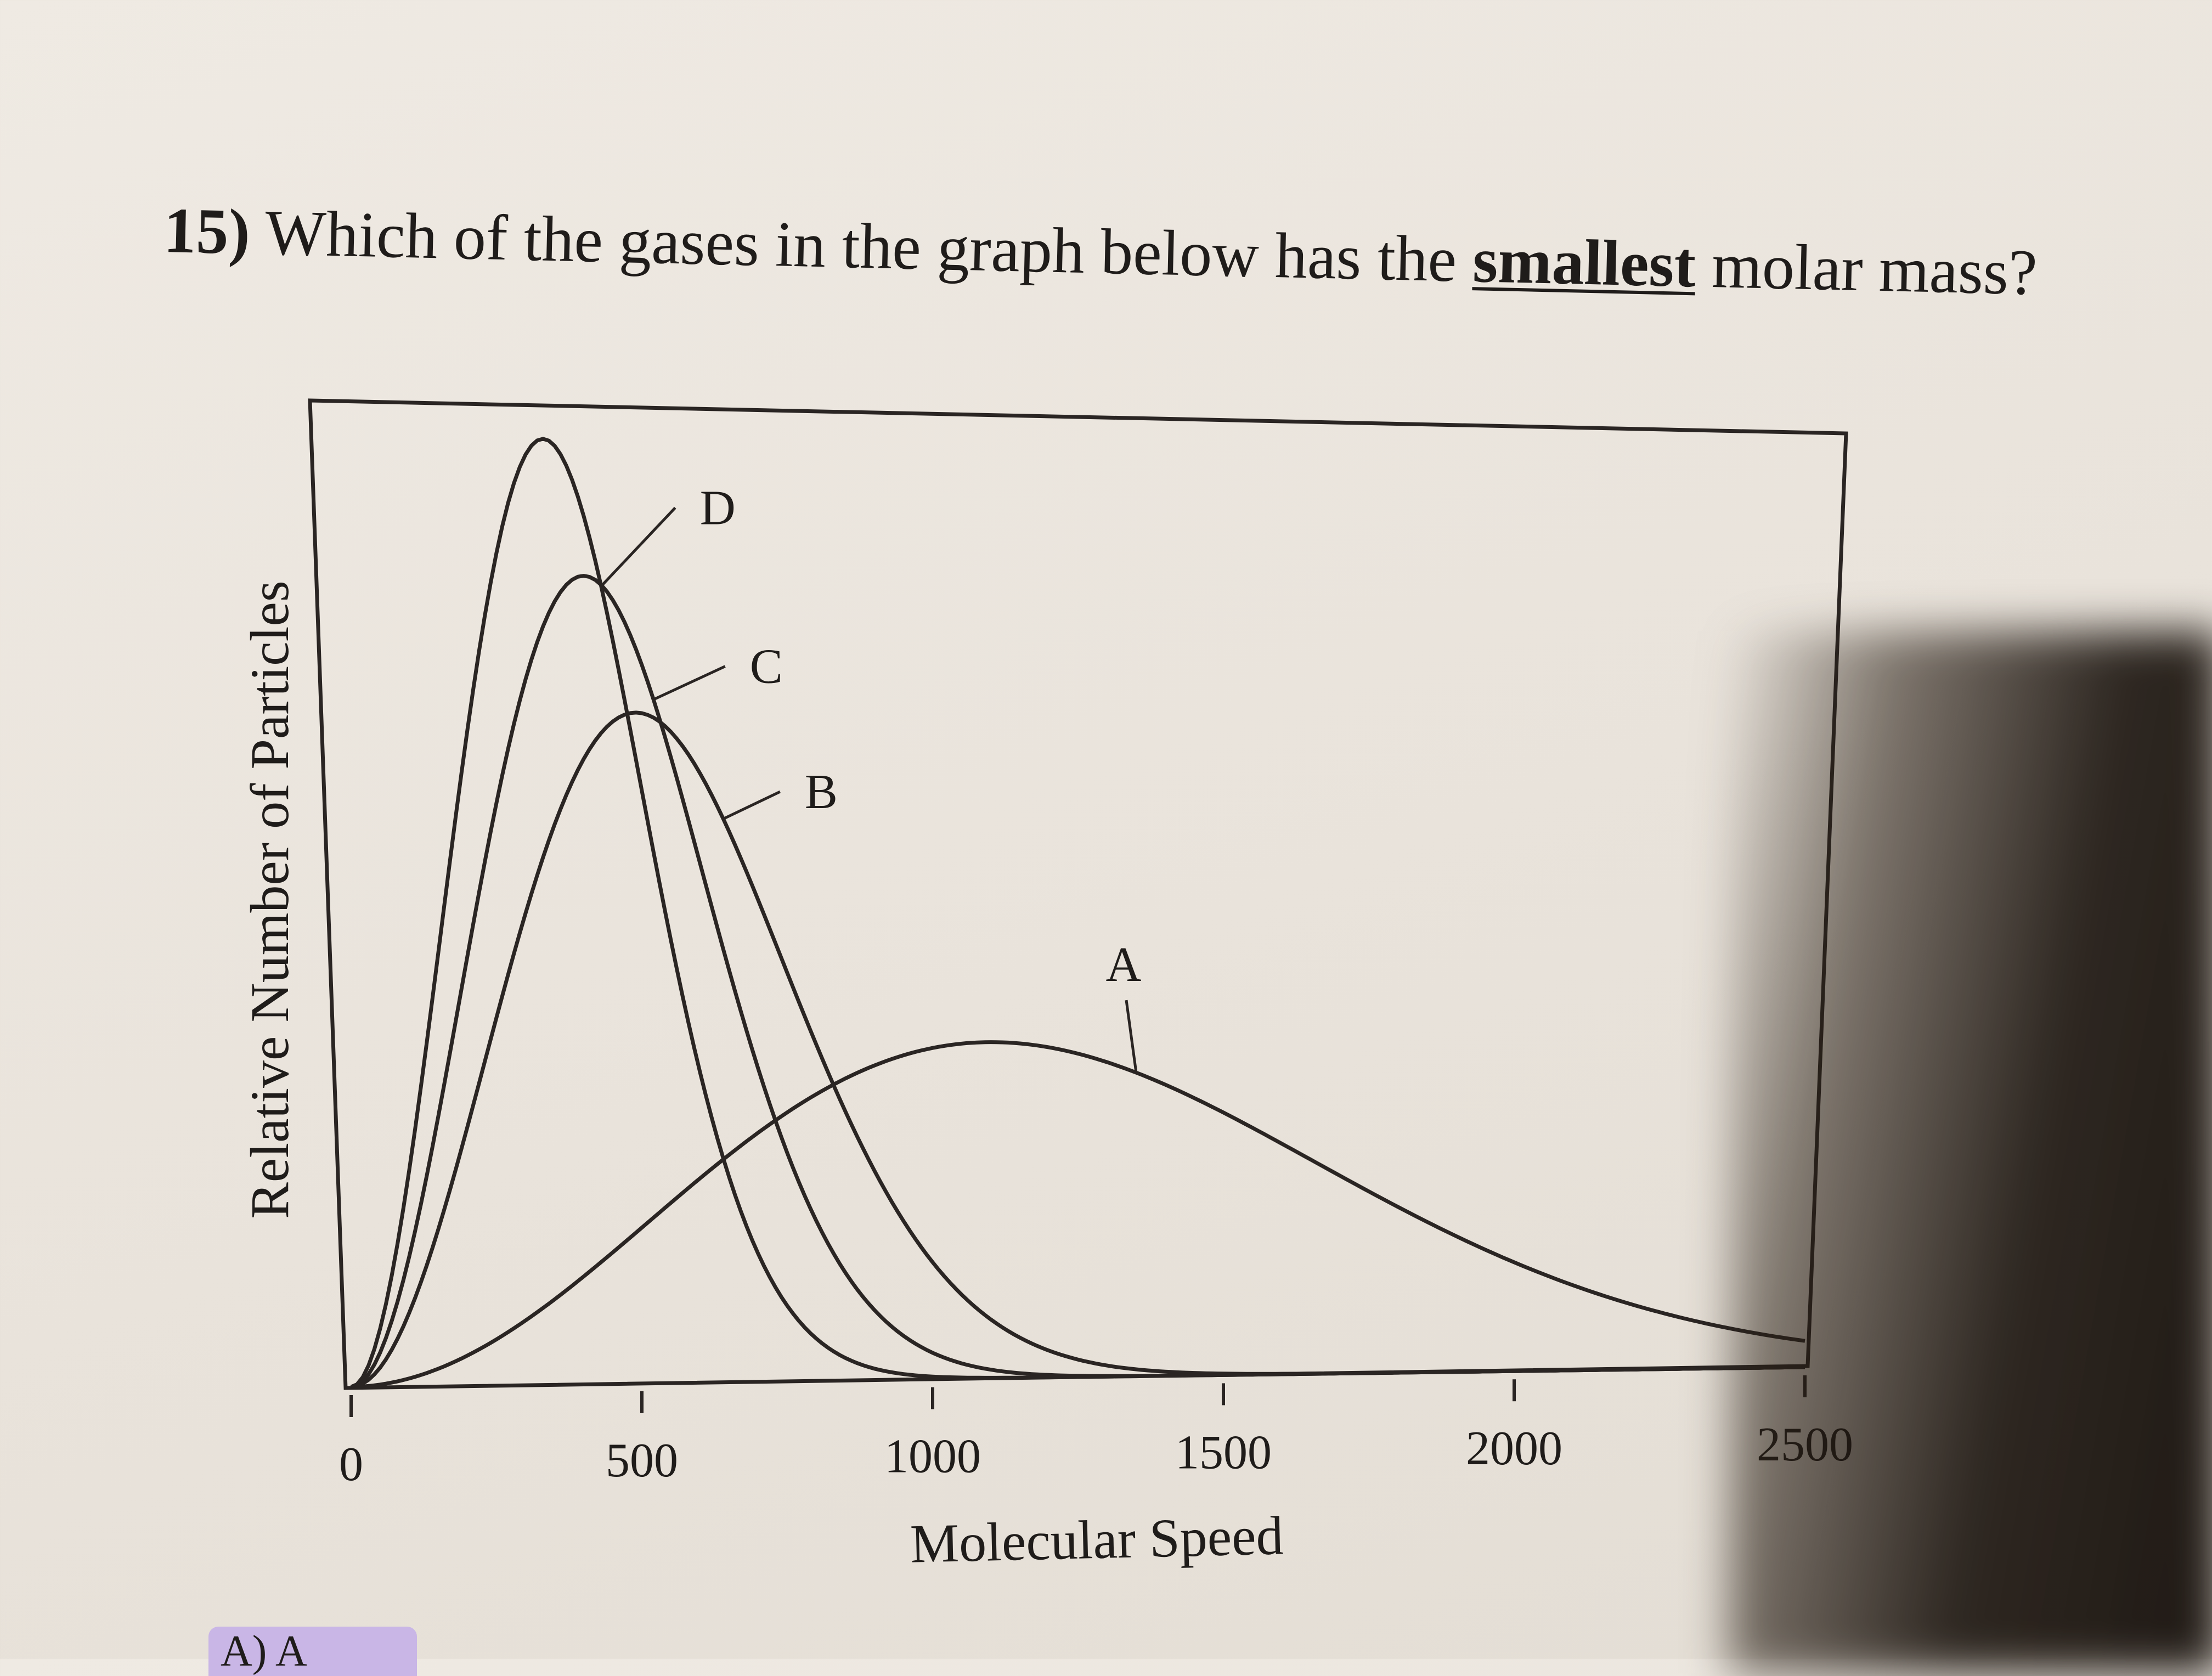  Describe the element at coordinates (313, 1651) in the screenshot. I see `answer-option-a: A) A` at that location.